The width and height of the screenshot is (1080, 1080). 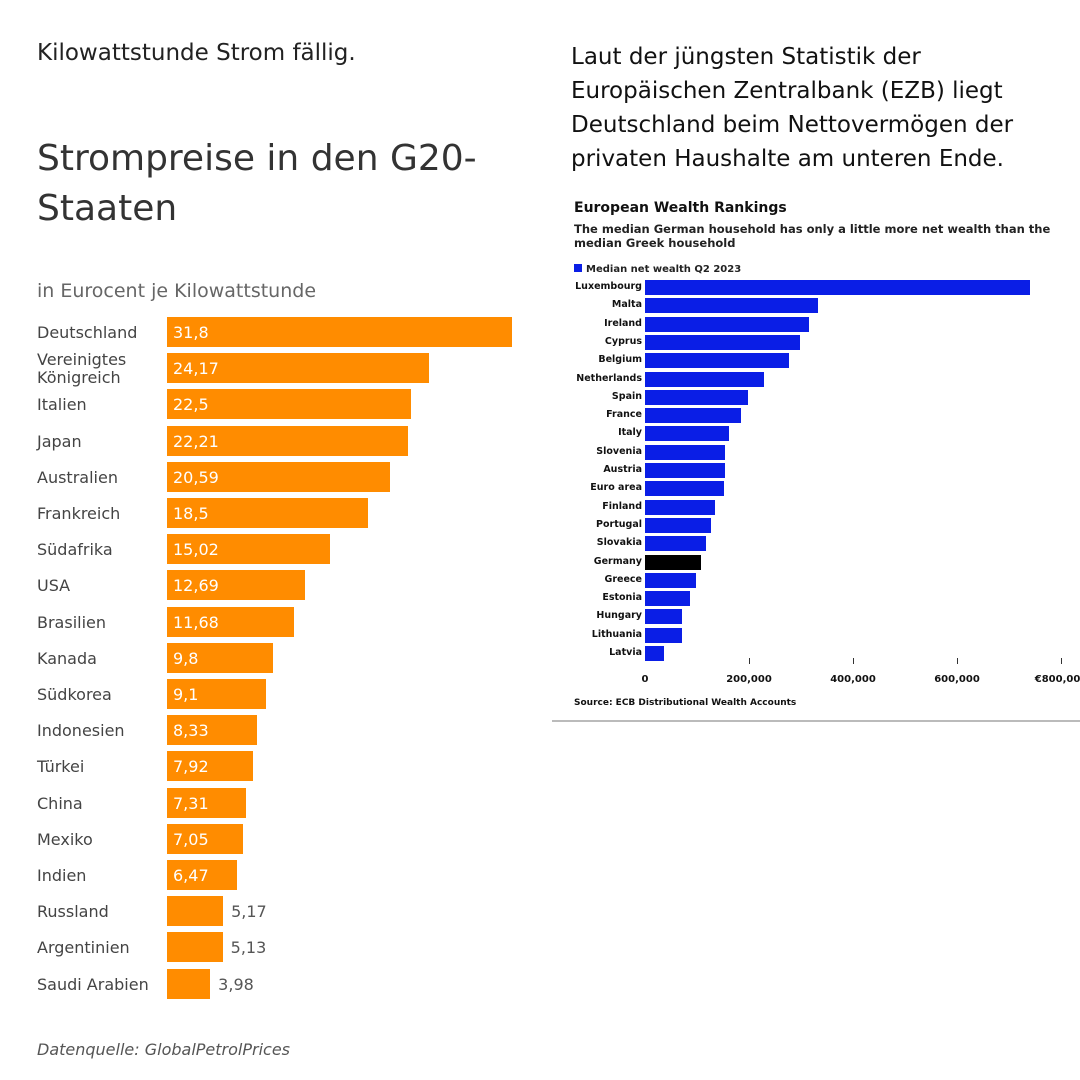 I want to click on bar-label: Slovenia, so click(x=619, y=451).